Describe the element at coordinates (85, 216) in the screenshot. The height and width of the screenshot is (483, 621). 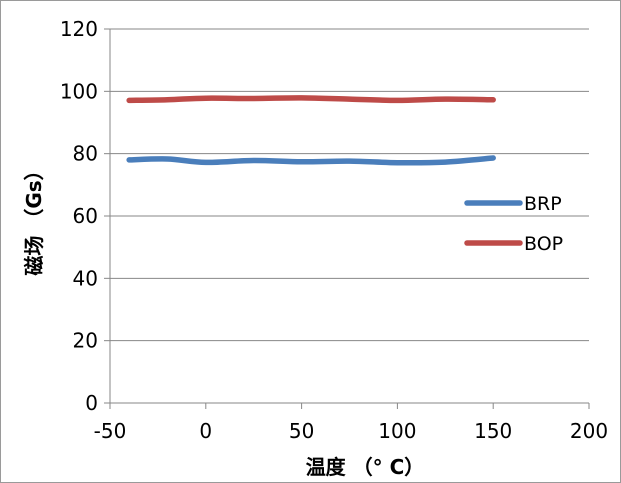
I see `y-tick-label: 60` at that location.